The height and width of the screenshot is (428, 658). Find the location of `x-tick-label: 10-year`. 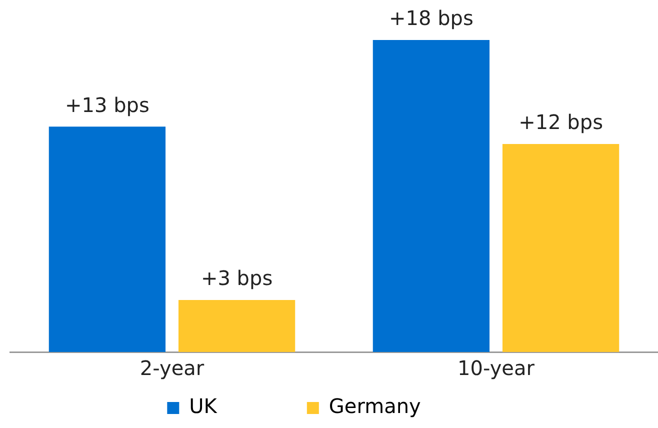

x-tick-label: 10-year is located at coordinates (497, 368).